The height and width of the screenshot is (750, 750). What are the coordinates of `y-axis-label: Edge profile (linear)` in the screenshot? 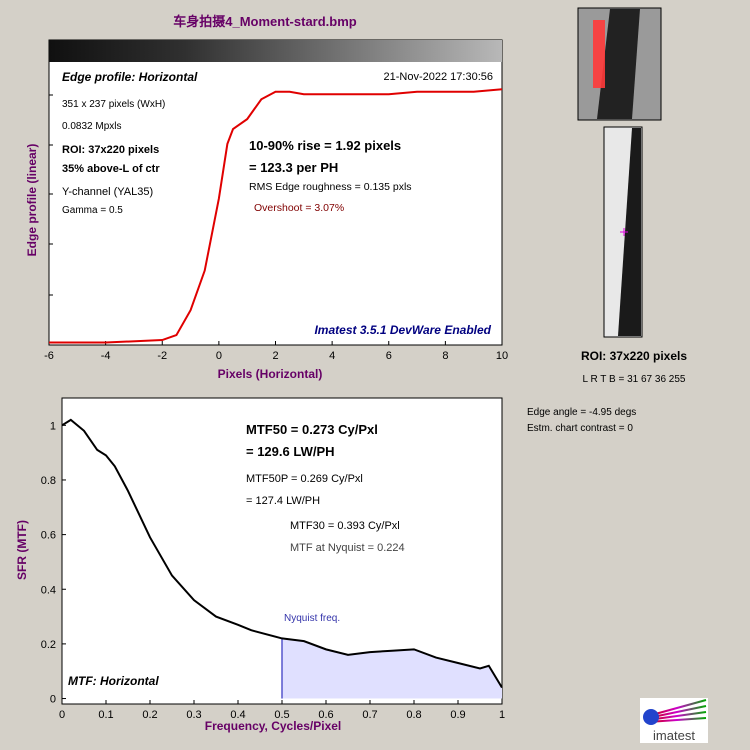 It's located at (32, 200).